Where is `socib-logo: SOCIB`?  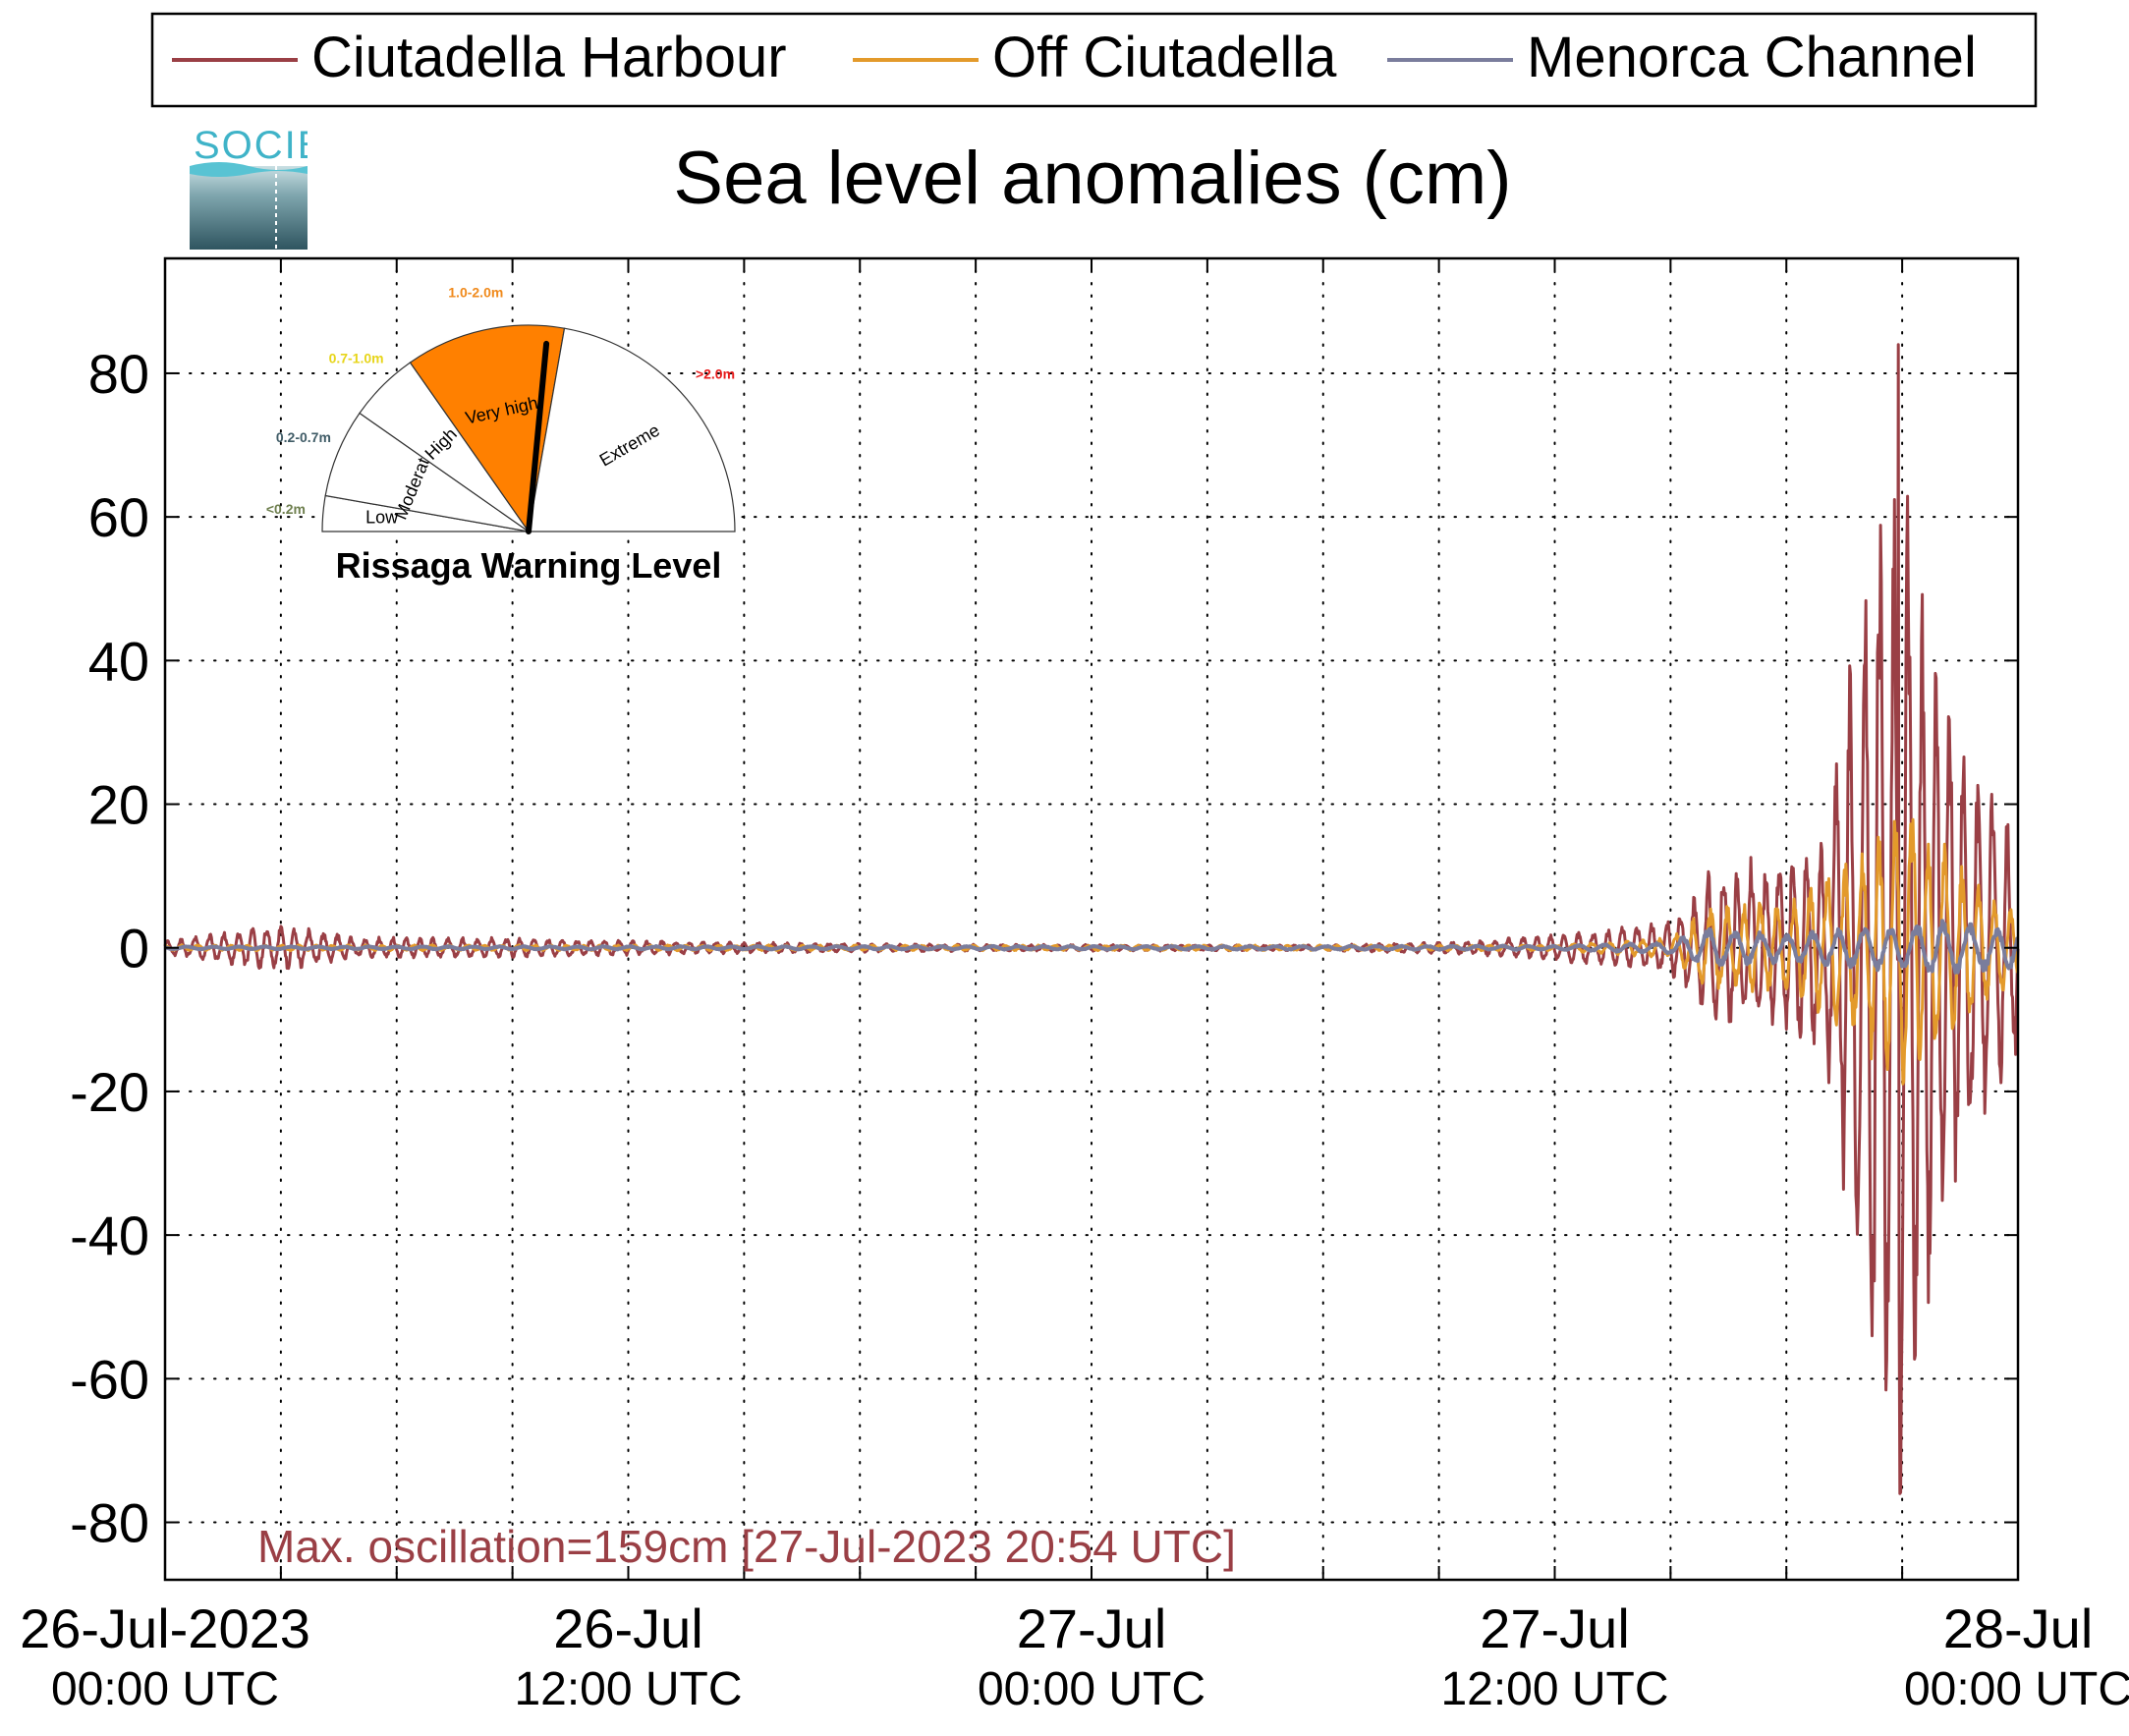 socib-logo: SOCIB is located at coordinates (249, 189).